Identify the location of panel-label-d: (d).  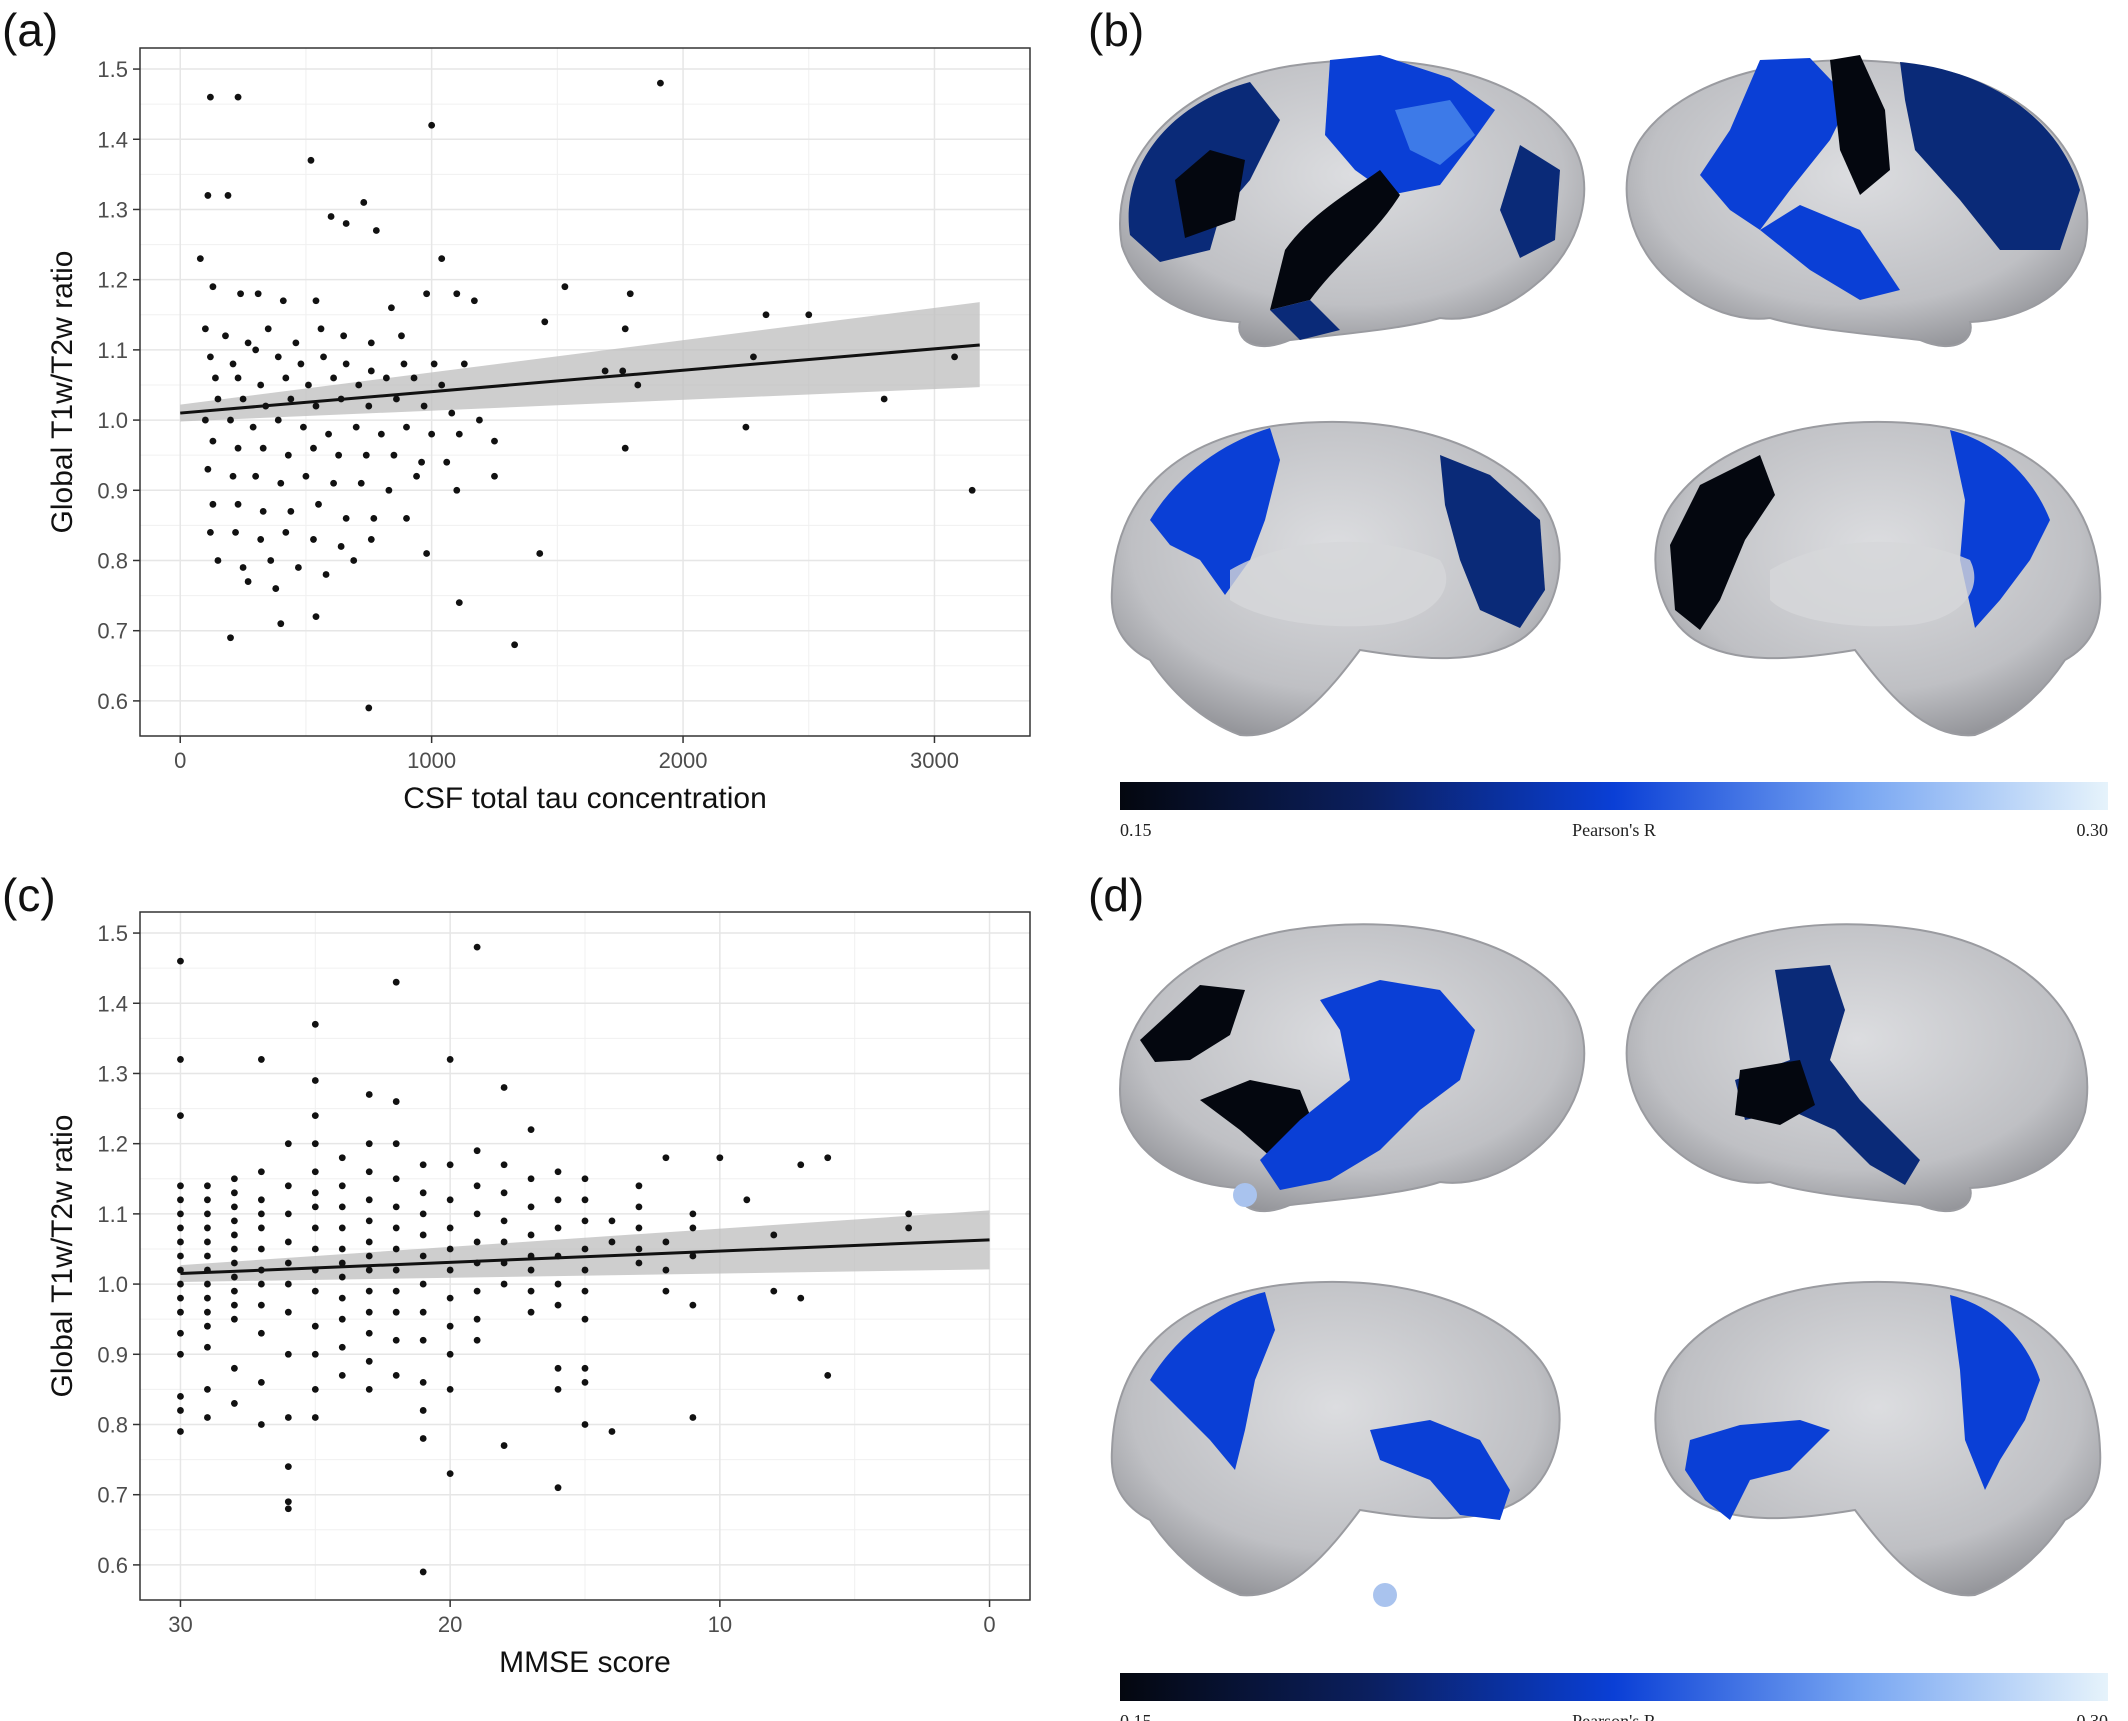
(1116, 895).